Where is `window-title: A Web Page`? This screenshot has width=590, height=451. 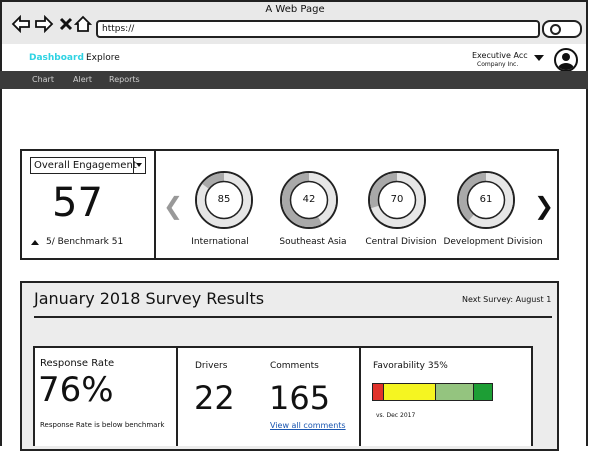 window-title: A Web Page is located at coordinates (295, 9).